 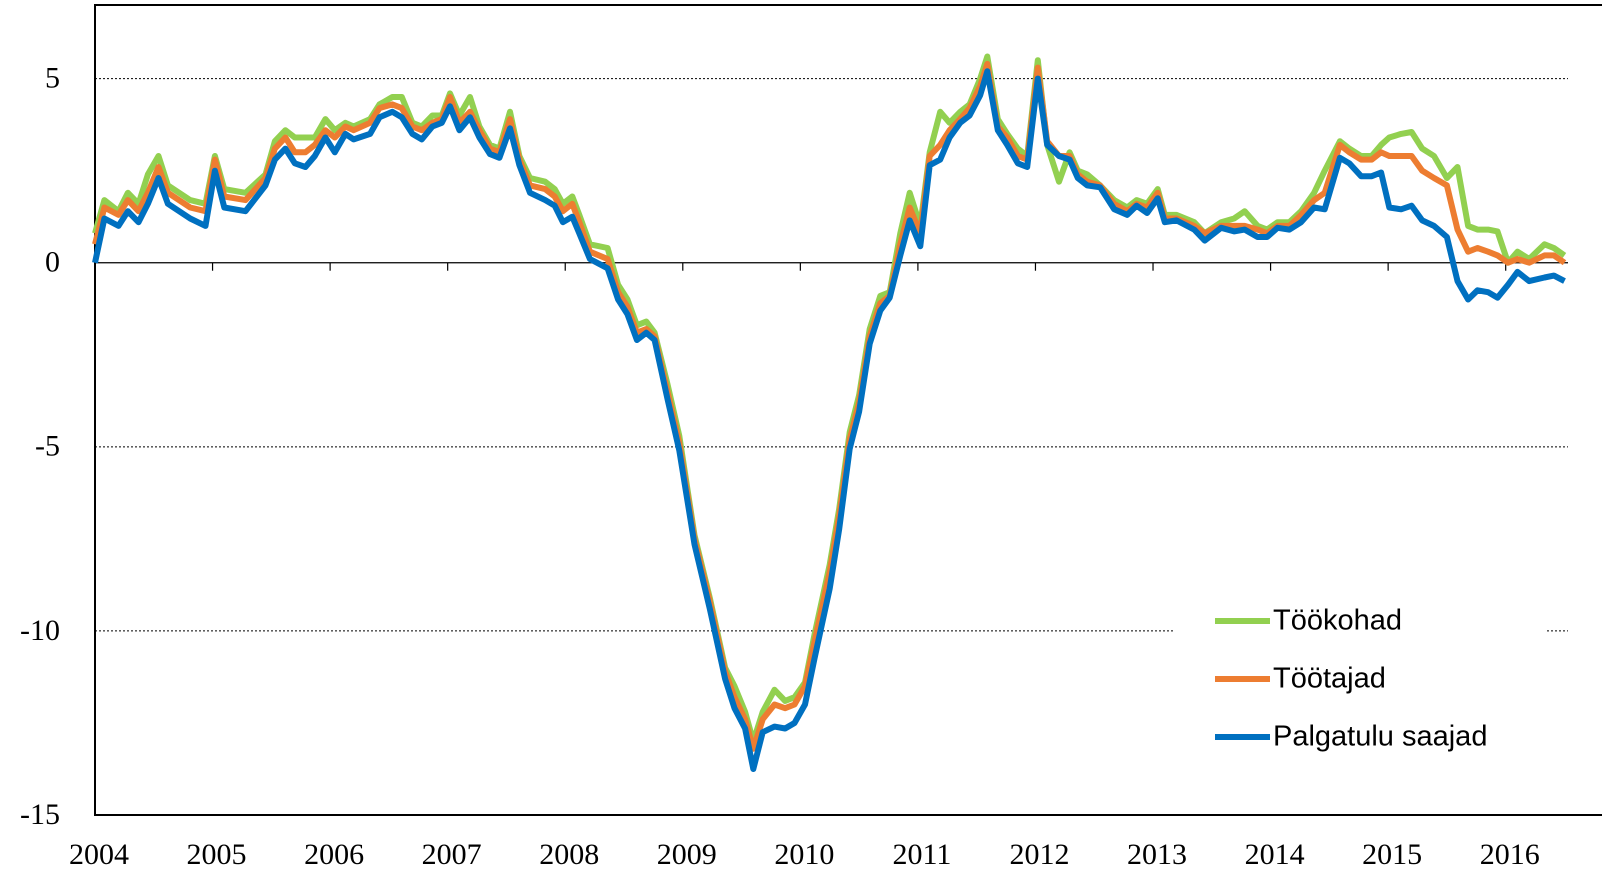 I want to click on x-tick-label: 2010, so click(x=804, y=854).